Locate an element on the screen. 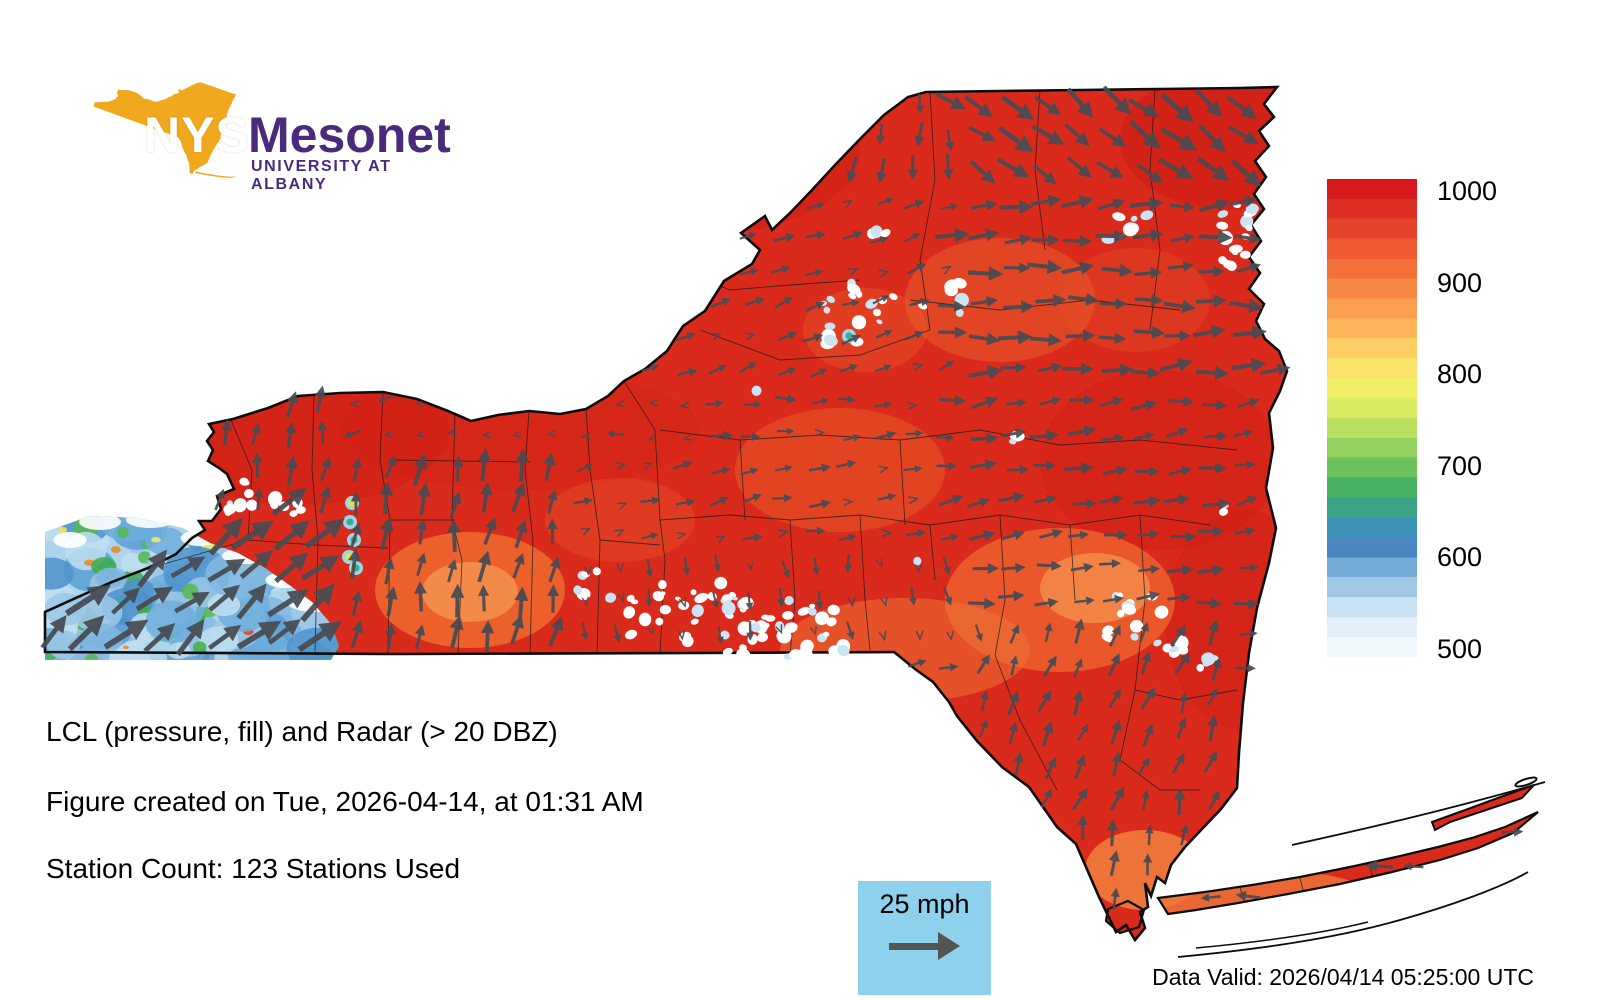 Image resolution: width=1600 pixels, height=1000 pixels. ny-state-gold-icon is located at coordinates (165, 130).